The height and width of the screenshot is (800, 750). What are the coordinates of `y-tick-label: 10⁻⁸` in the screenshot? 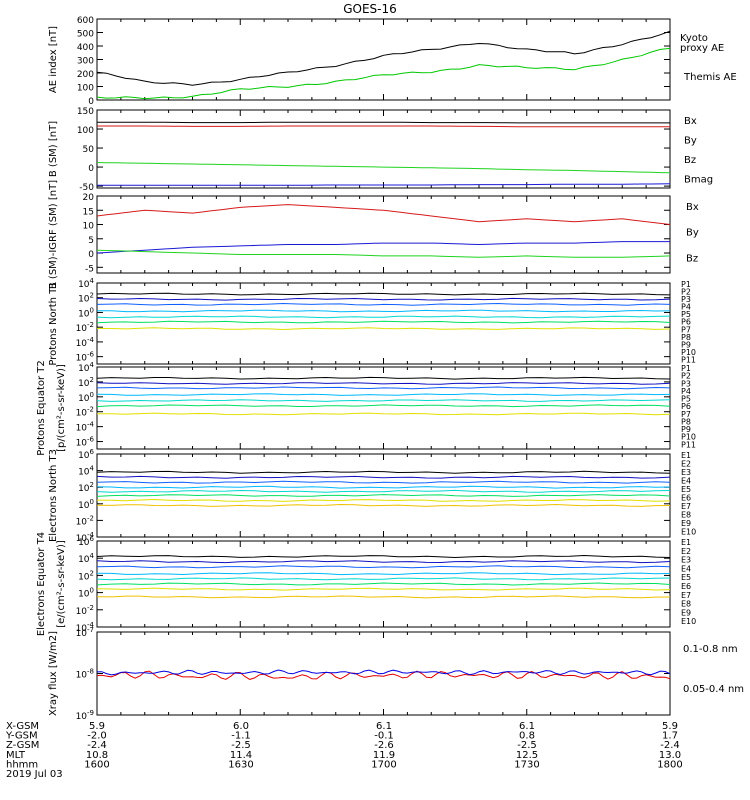 It's located at (85, 674).